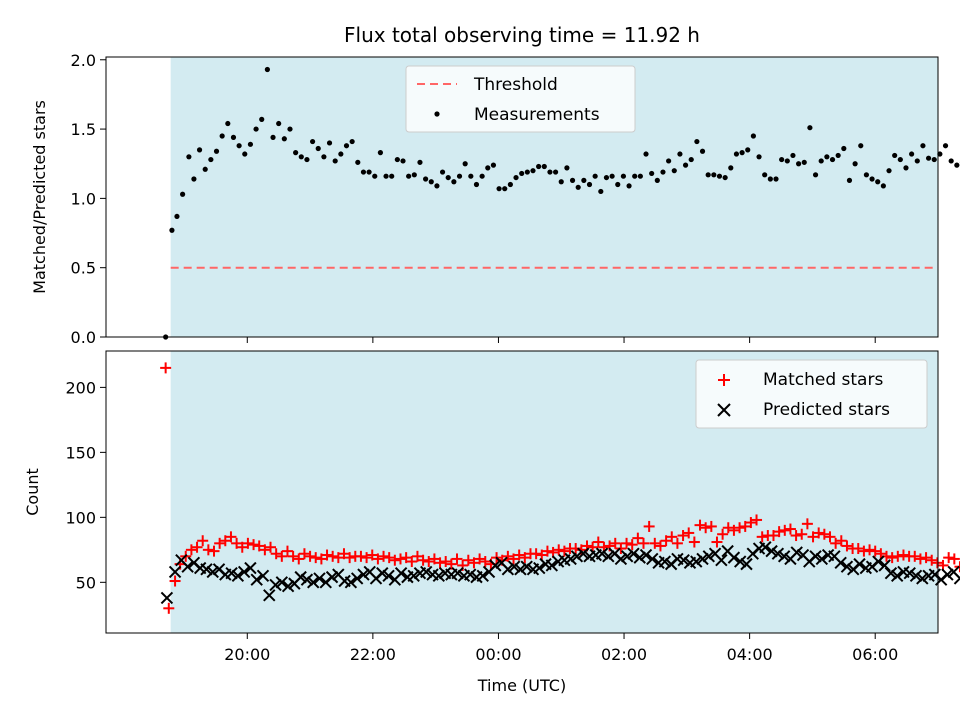 This screenshot has height=720, width=960. I want to click on top-legend-box, so click(520, 99).